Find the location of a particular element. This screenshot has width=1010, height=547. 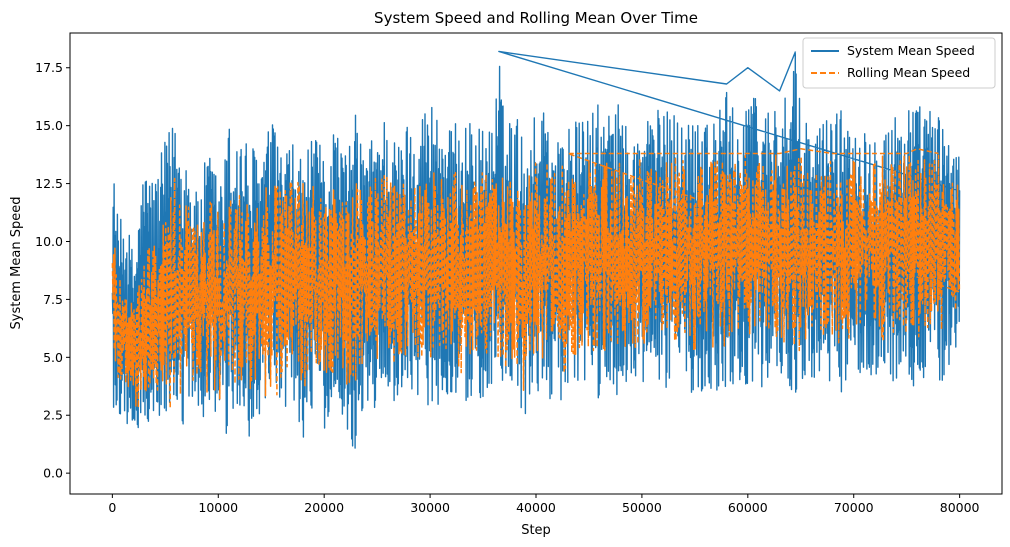

y-tick-label: 15.0 is located at coordinates (49, 125).